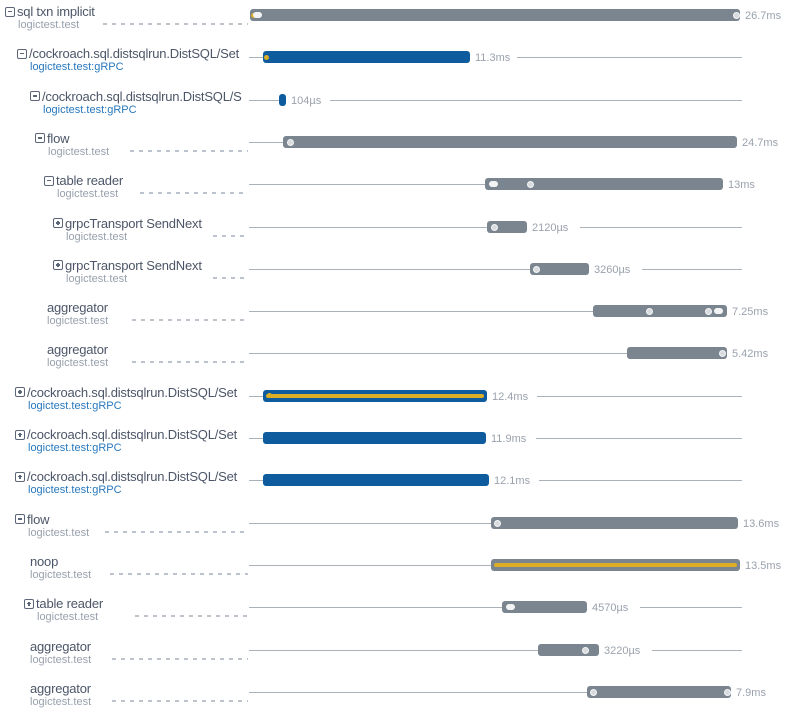  I want to click on span-title: /cockroach.sql.distsqlrun.DistSQL/Set, so click(132, 477).